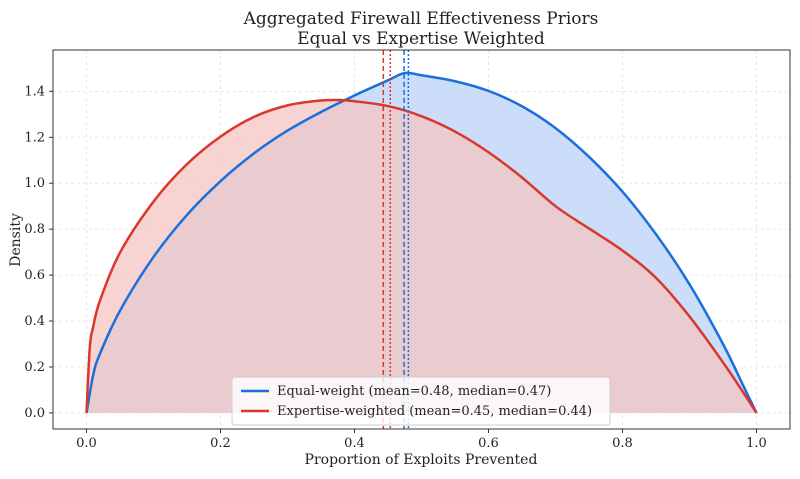 This screenshot has width=800, height=479. Describe the element at coordinates (220, 443) in the screenshot. I see `x-tick-label-1: 0.2` at that location.